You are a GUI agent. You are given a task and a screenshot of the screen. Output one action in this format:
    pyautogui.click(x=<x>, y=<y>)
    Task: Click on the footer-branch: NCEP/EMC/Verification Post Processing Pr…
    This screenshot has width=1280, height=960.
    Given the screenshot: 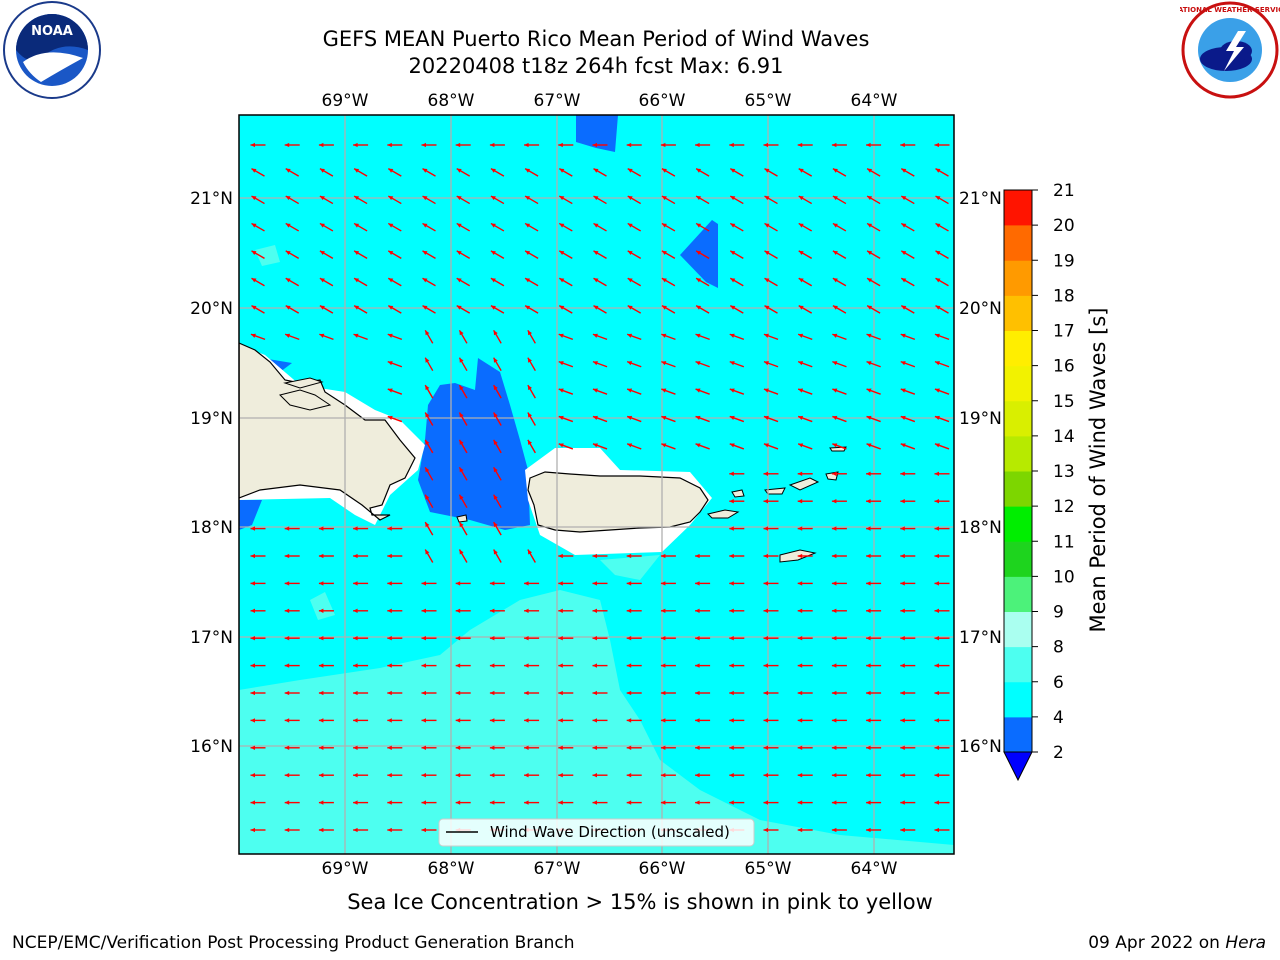 What is the action you would take?
    pyautogui.click(x=293, y=943)
    